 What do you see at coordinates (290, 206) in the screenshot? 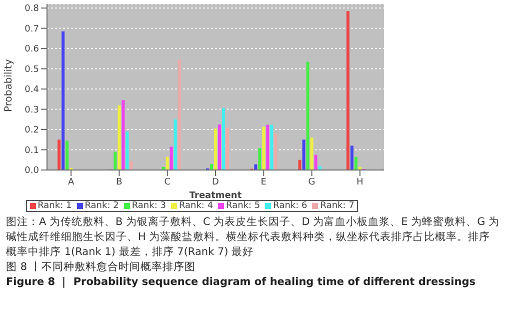
I see `legend-label: Rank: 6` at bounding box center [290, 206].